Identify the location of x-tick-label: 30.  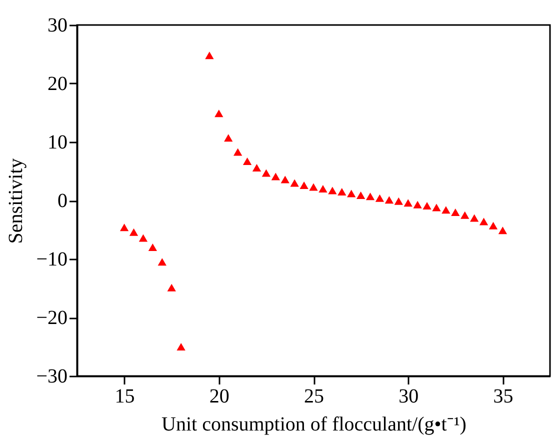
(408, 397).